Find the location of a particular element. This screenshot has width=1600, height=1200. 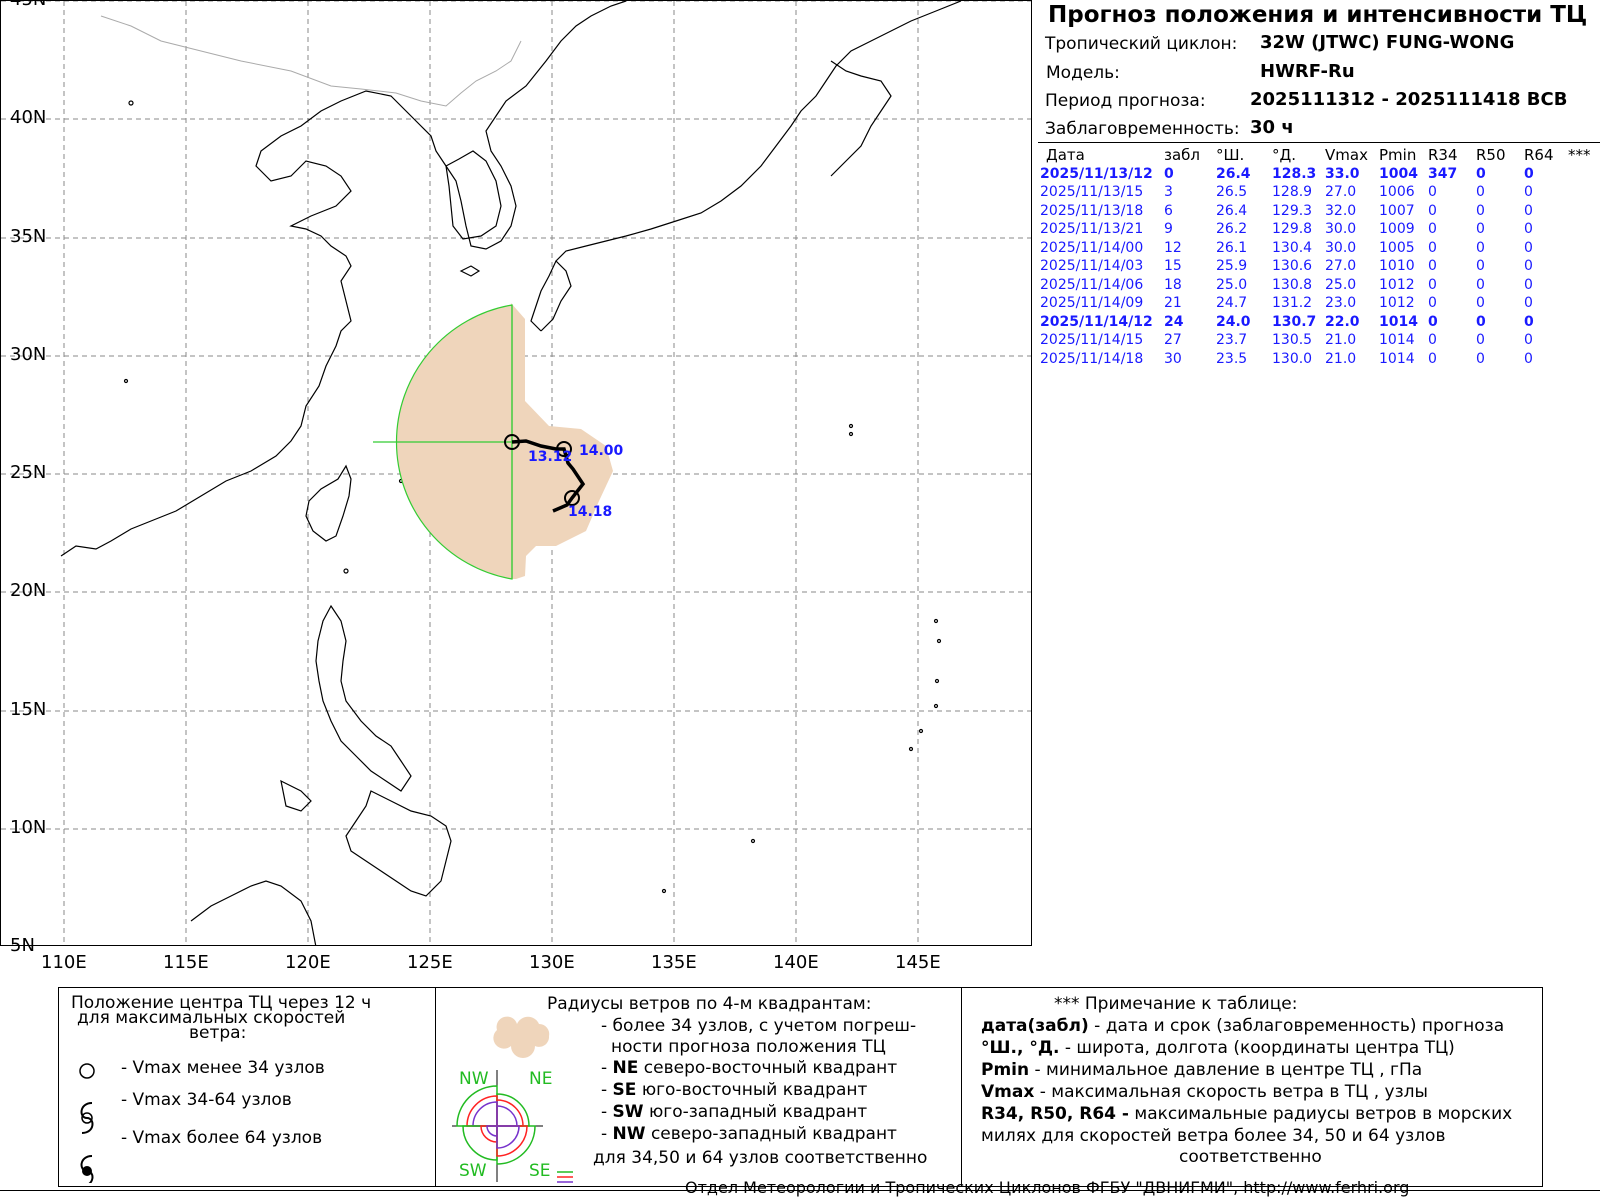

legend1-item-1: - Vmax менее 34 узлов is located at coordinates (223, 1068).